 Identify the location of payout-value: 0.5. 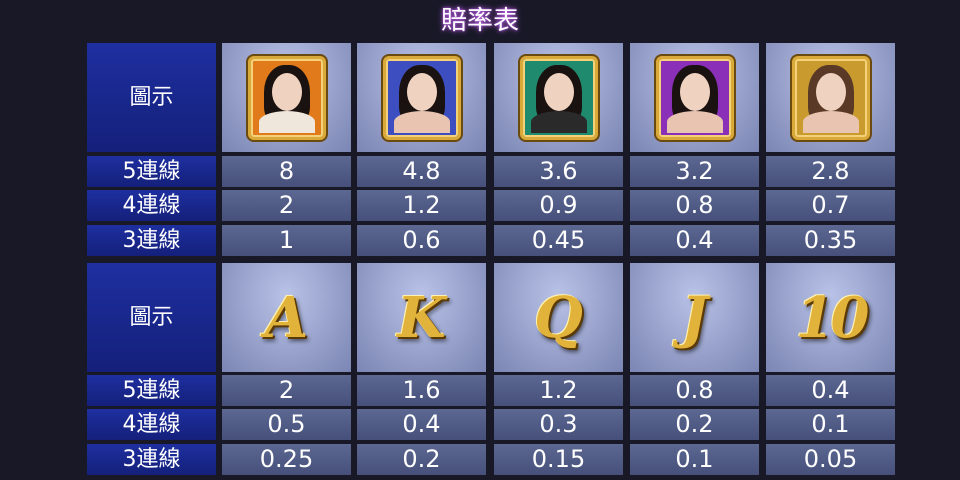
(286, 424).